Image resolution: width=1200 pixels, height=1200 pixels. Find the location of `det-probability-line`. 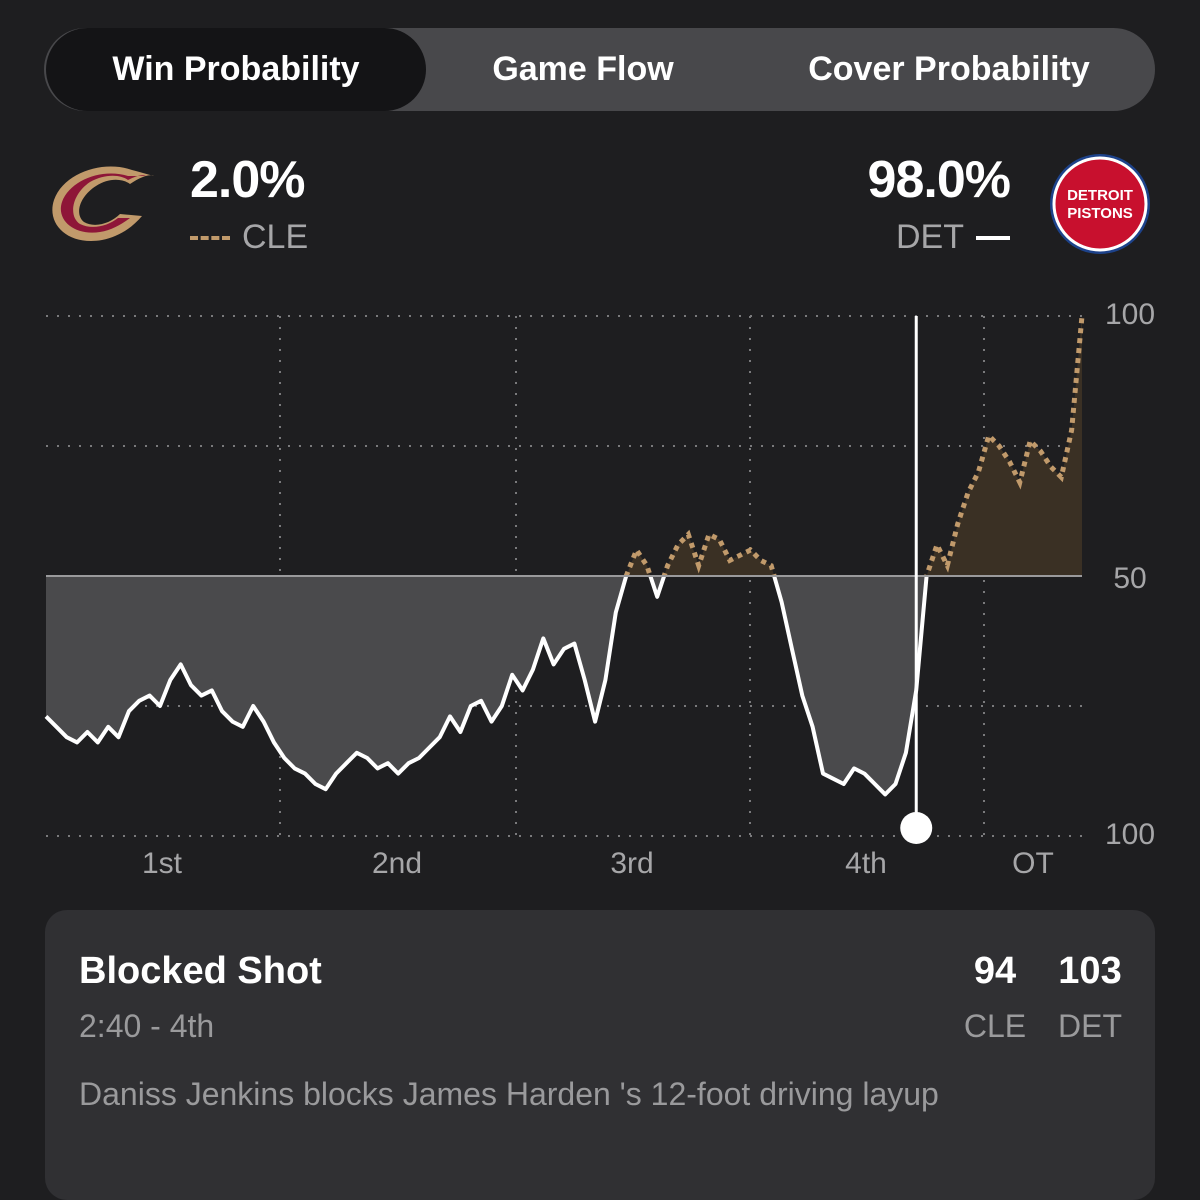

det-probability-line is located at coordinates (486, 686).